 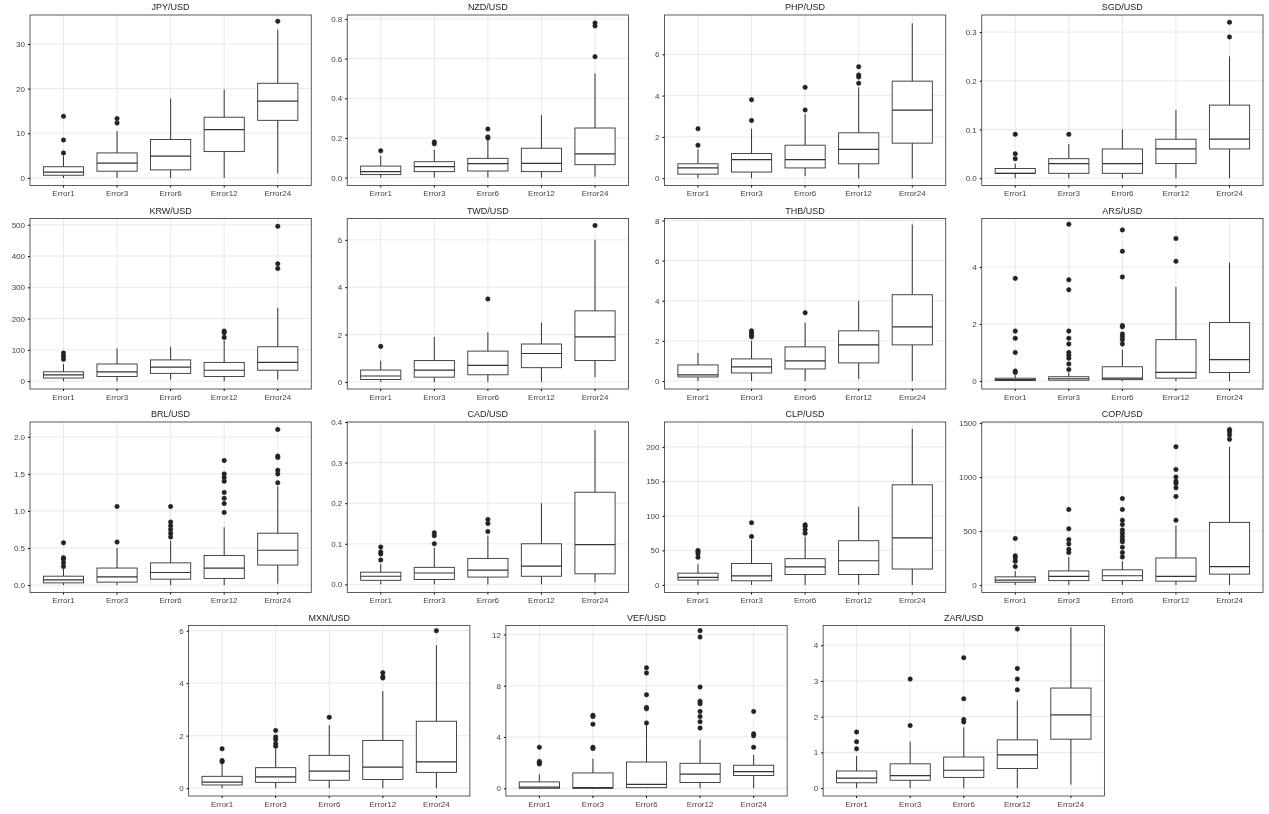 What do you see at coordinates (488, 210) in the screenshot?
I see `chart-title: TWD/USD` at bounding box center [488, 210].